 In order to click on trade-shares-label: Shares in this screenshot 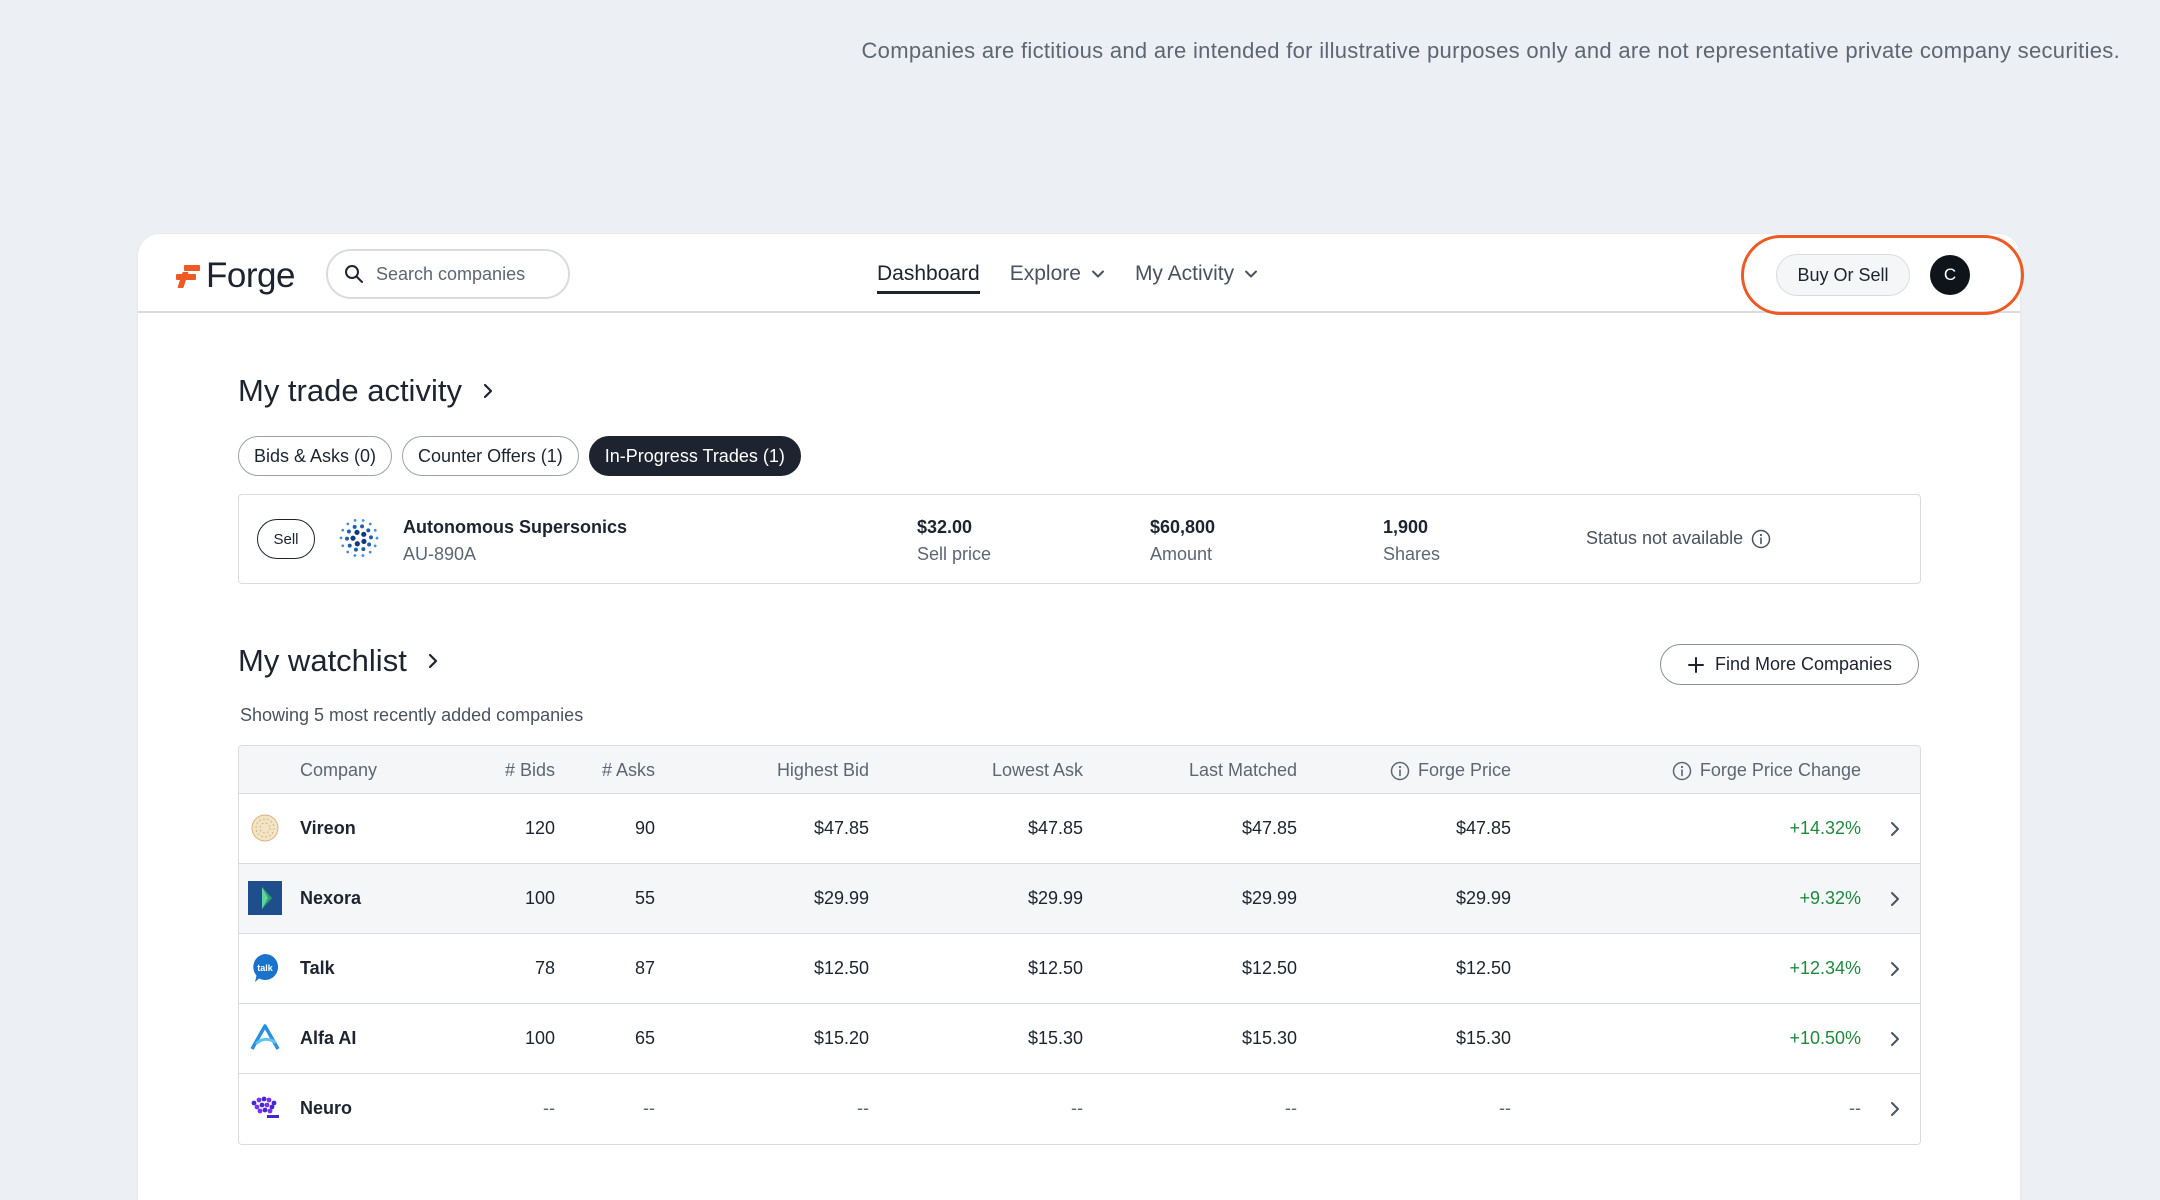, I will do `click(1412, 554)`.